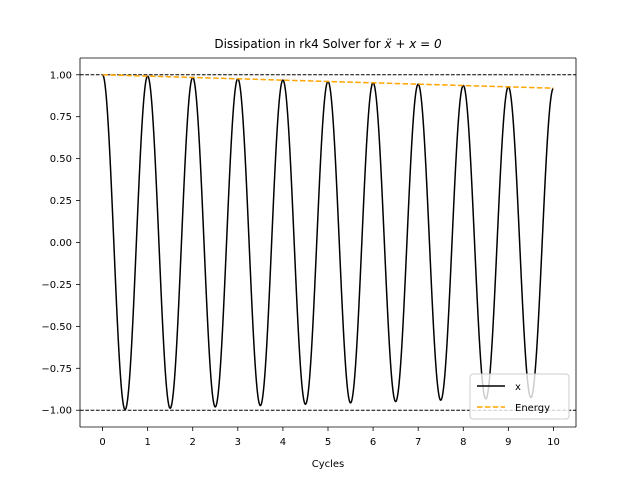  What do you see at coordinates (328, 464) in the screenshot?
I see `x-axis-label: Cycles` at bounding box center [328, 464].